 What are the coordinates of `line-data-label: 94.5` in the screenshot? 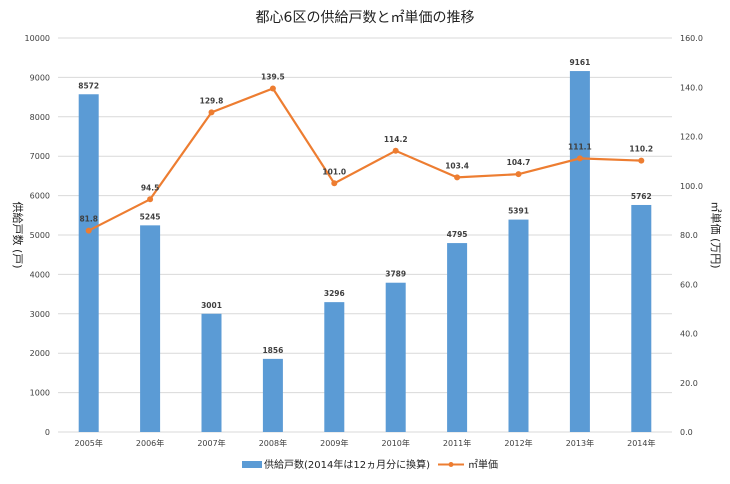 It's located at (150, 187).